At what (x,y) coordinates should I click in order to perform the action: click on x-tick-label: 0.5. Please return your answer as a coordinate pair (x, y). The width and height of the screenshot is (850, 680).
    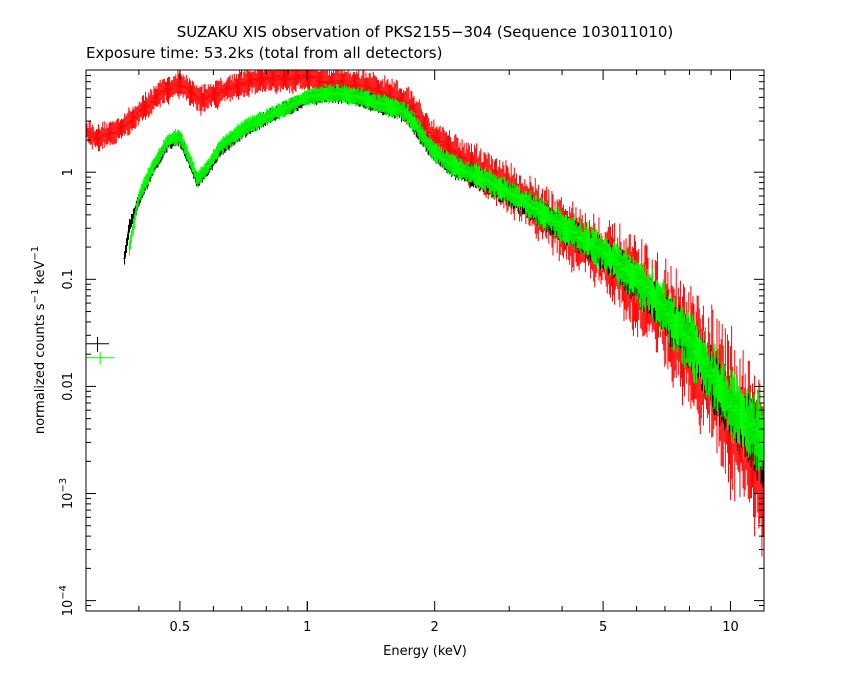
    Looking at the image, I should click on (180, 627).